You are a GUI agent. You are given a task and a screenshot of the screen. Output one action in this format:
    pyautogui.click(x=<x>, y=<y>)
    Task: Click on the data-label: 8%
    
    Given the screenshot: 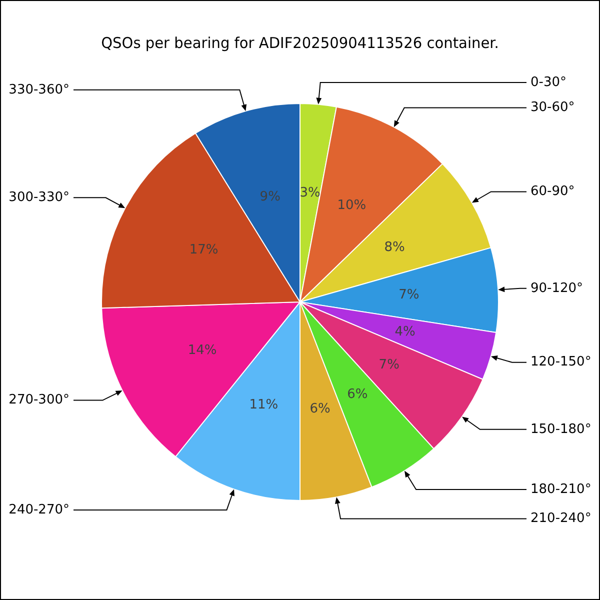 What is the action you would take?
    pyautogui.click(x=394, y=247)
    